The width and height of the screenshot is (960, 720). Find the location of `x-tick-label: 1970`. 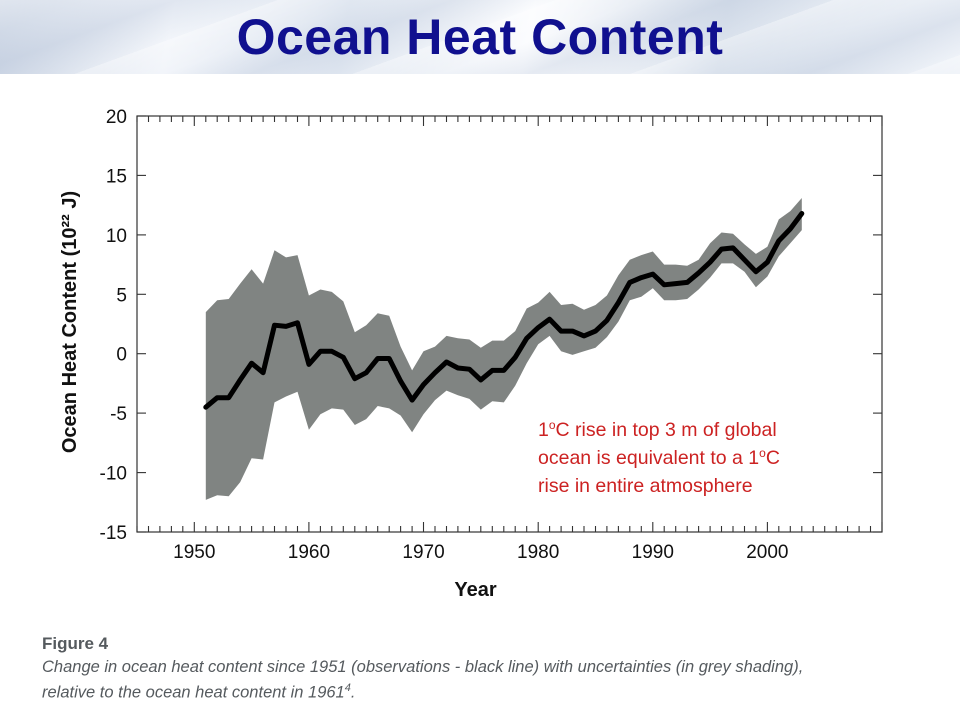

x-tick-label: 1970 is located at coordinates (423, 552).